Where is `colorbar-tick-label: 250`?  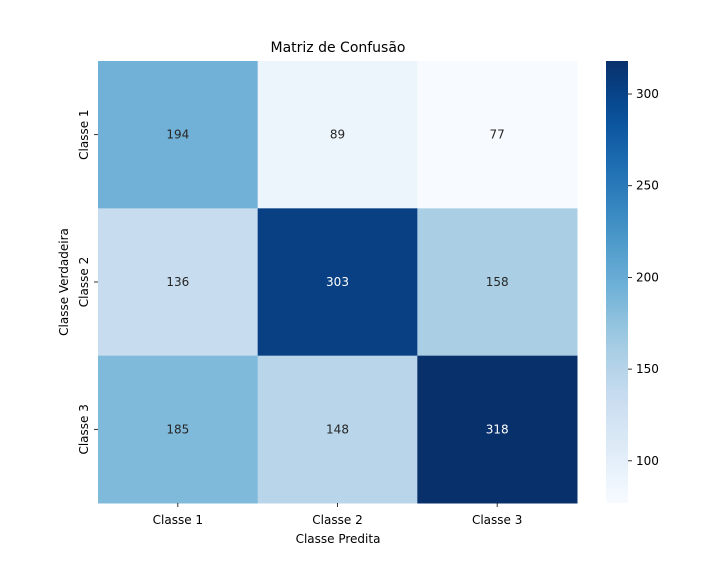 colorbar-tick-label: 250 is located at coordinates (647, 186).